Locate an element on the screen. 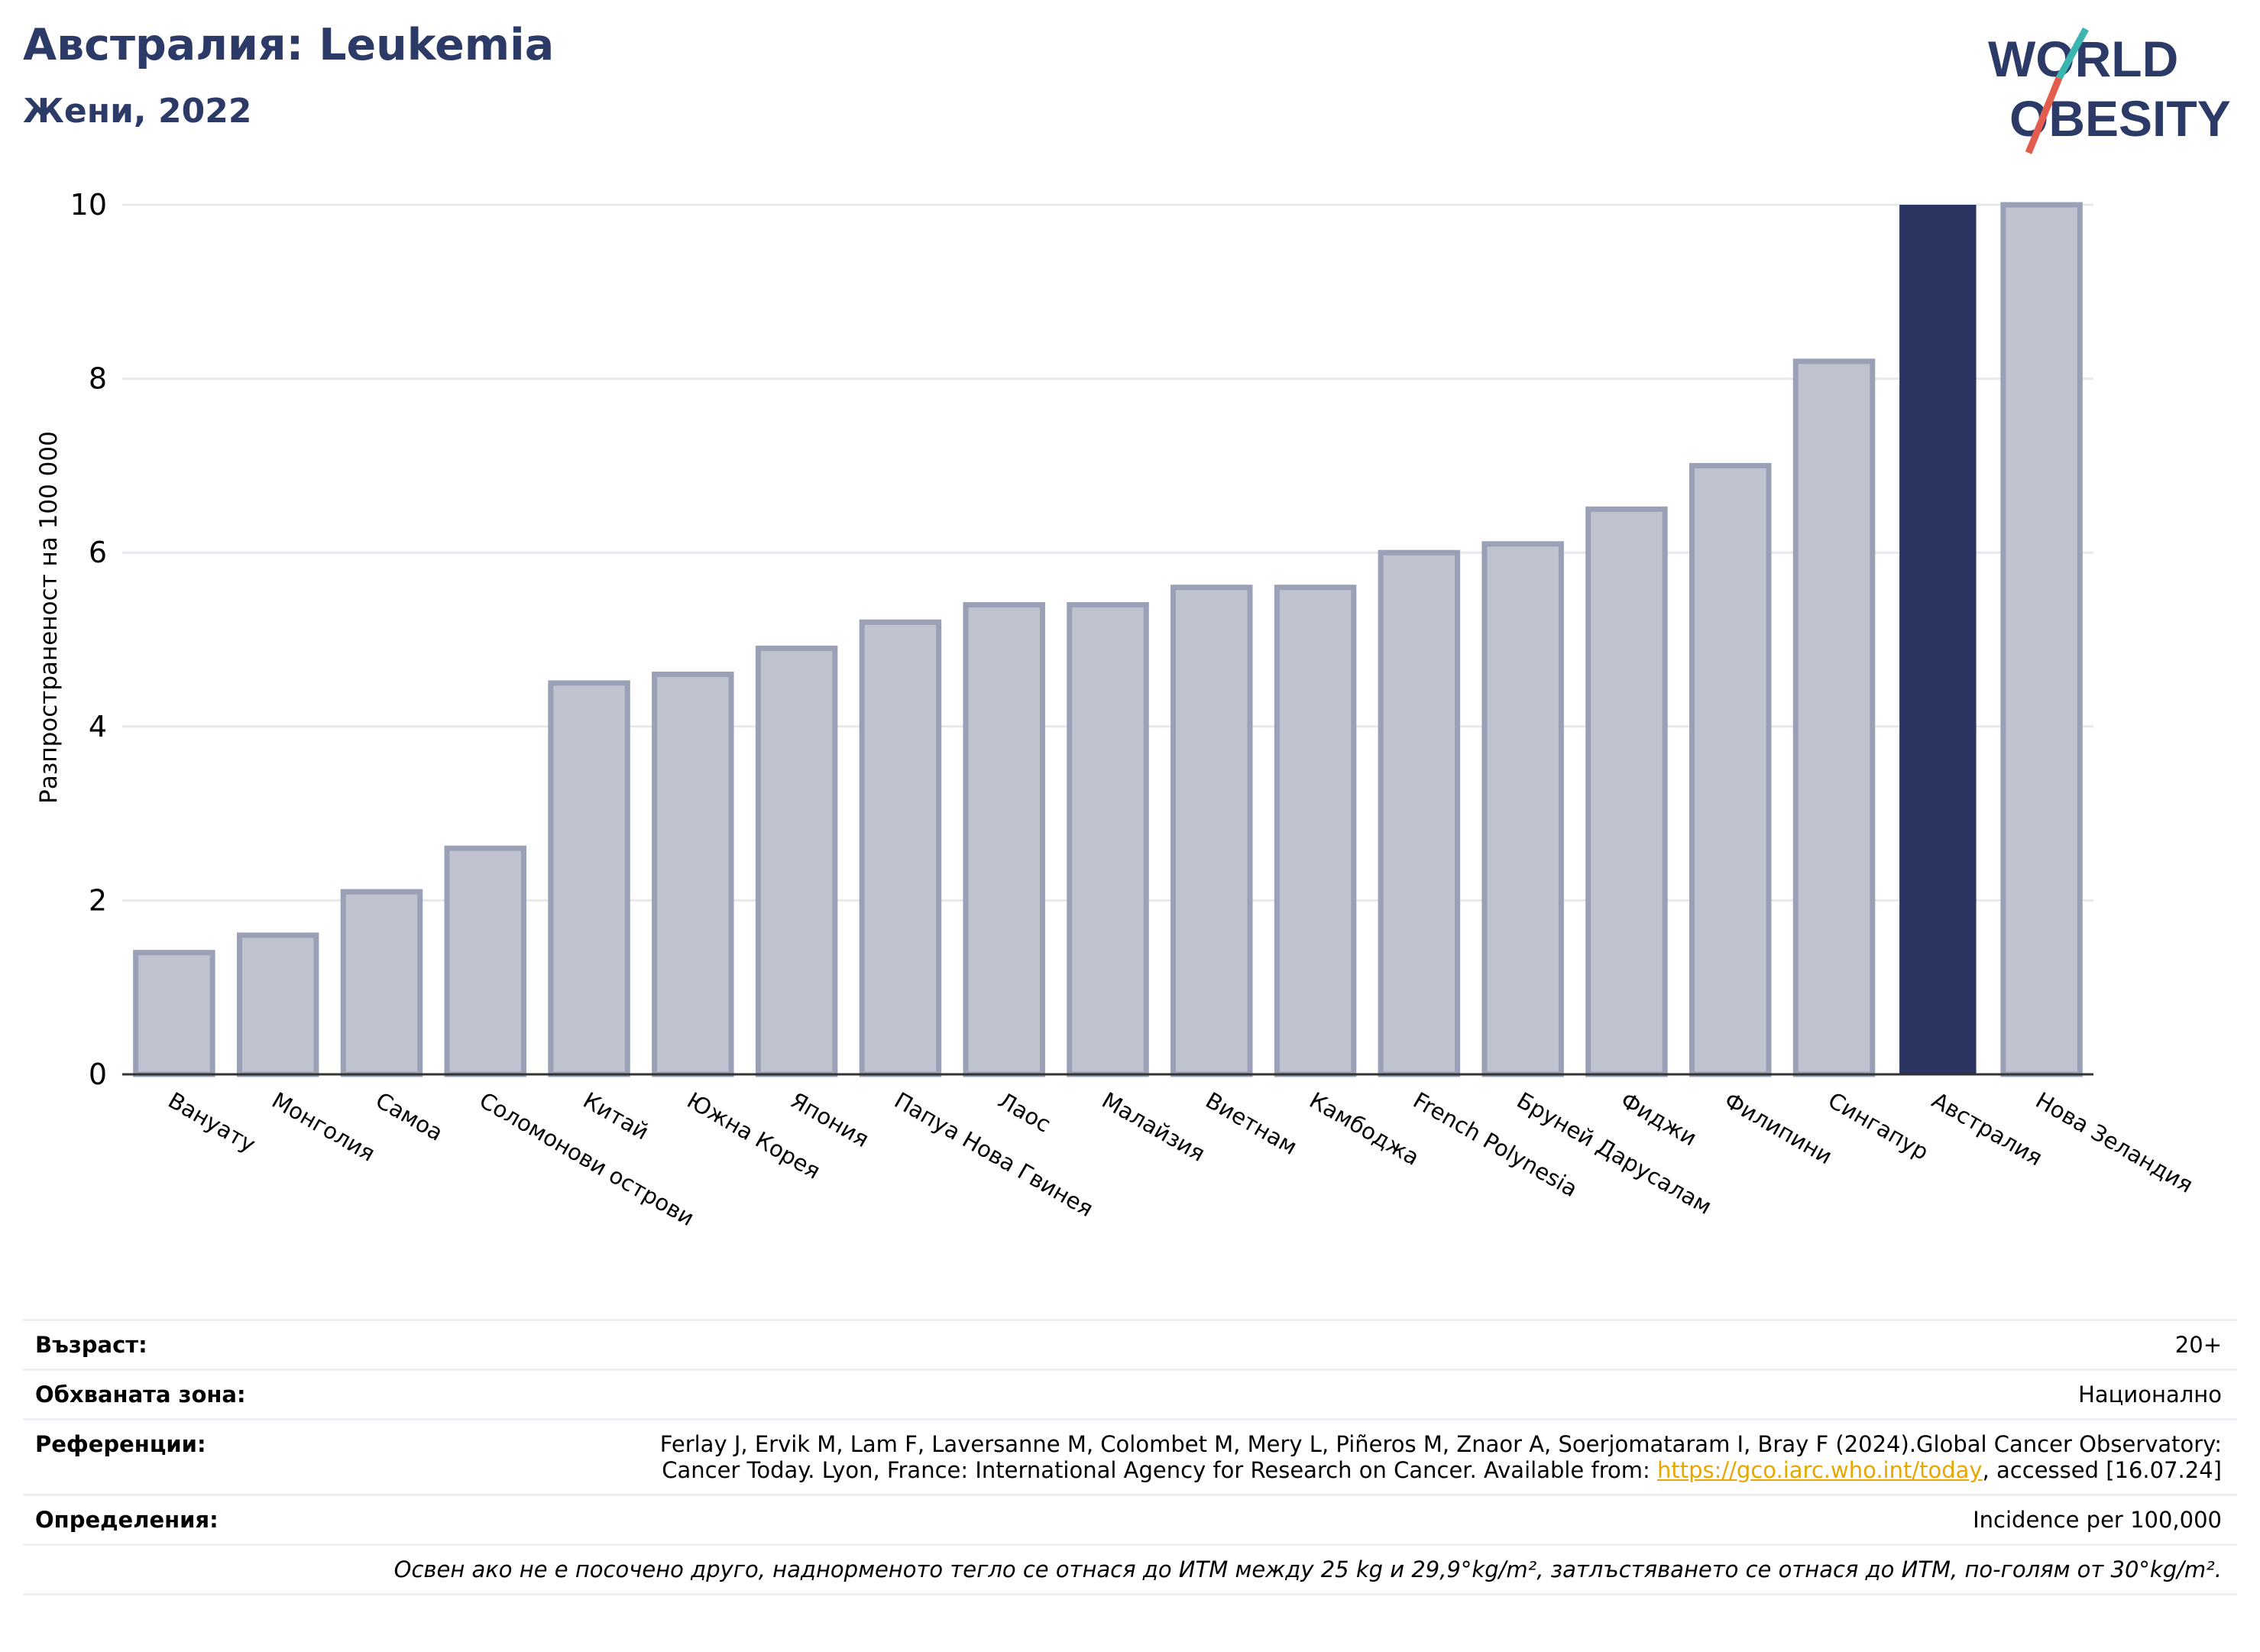 This screenshot has height=1652, width=2260. logo-line2: OBESITY is located at coordinates (2120, 118).